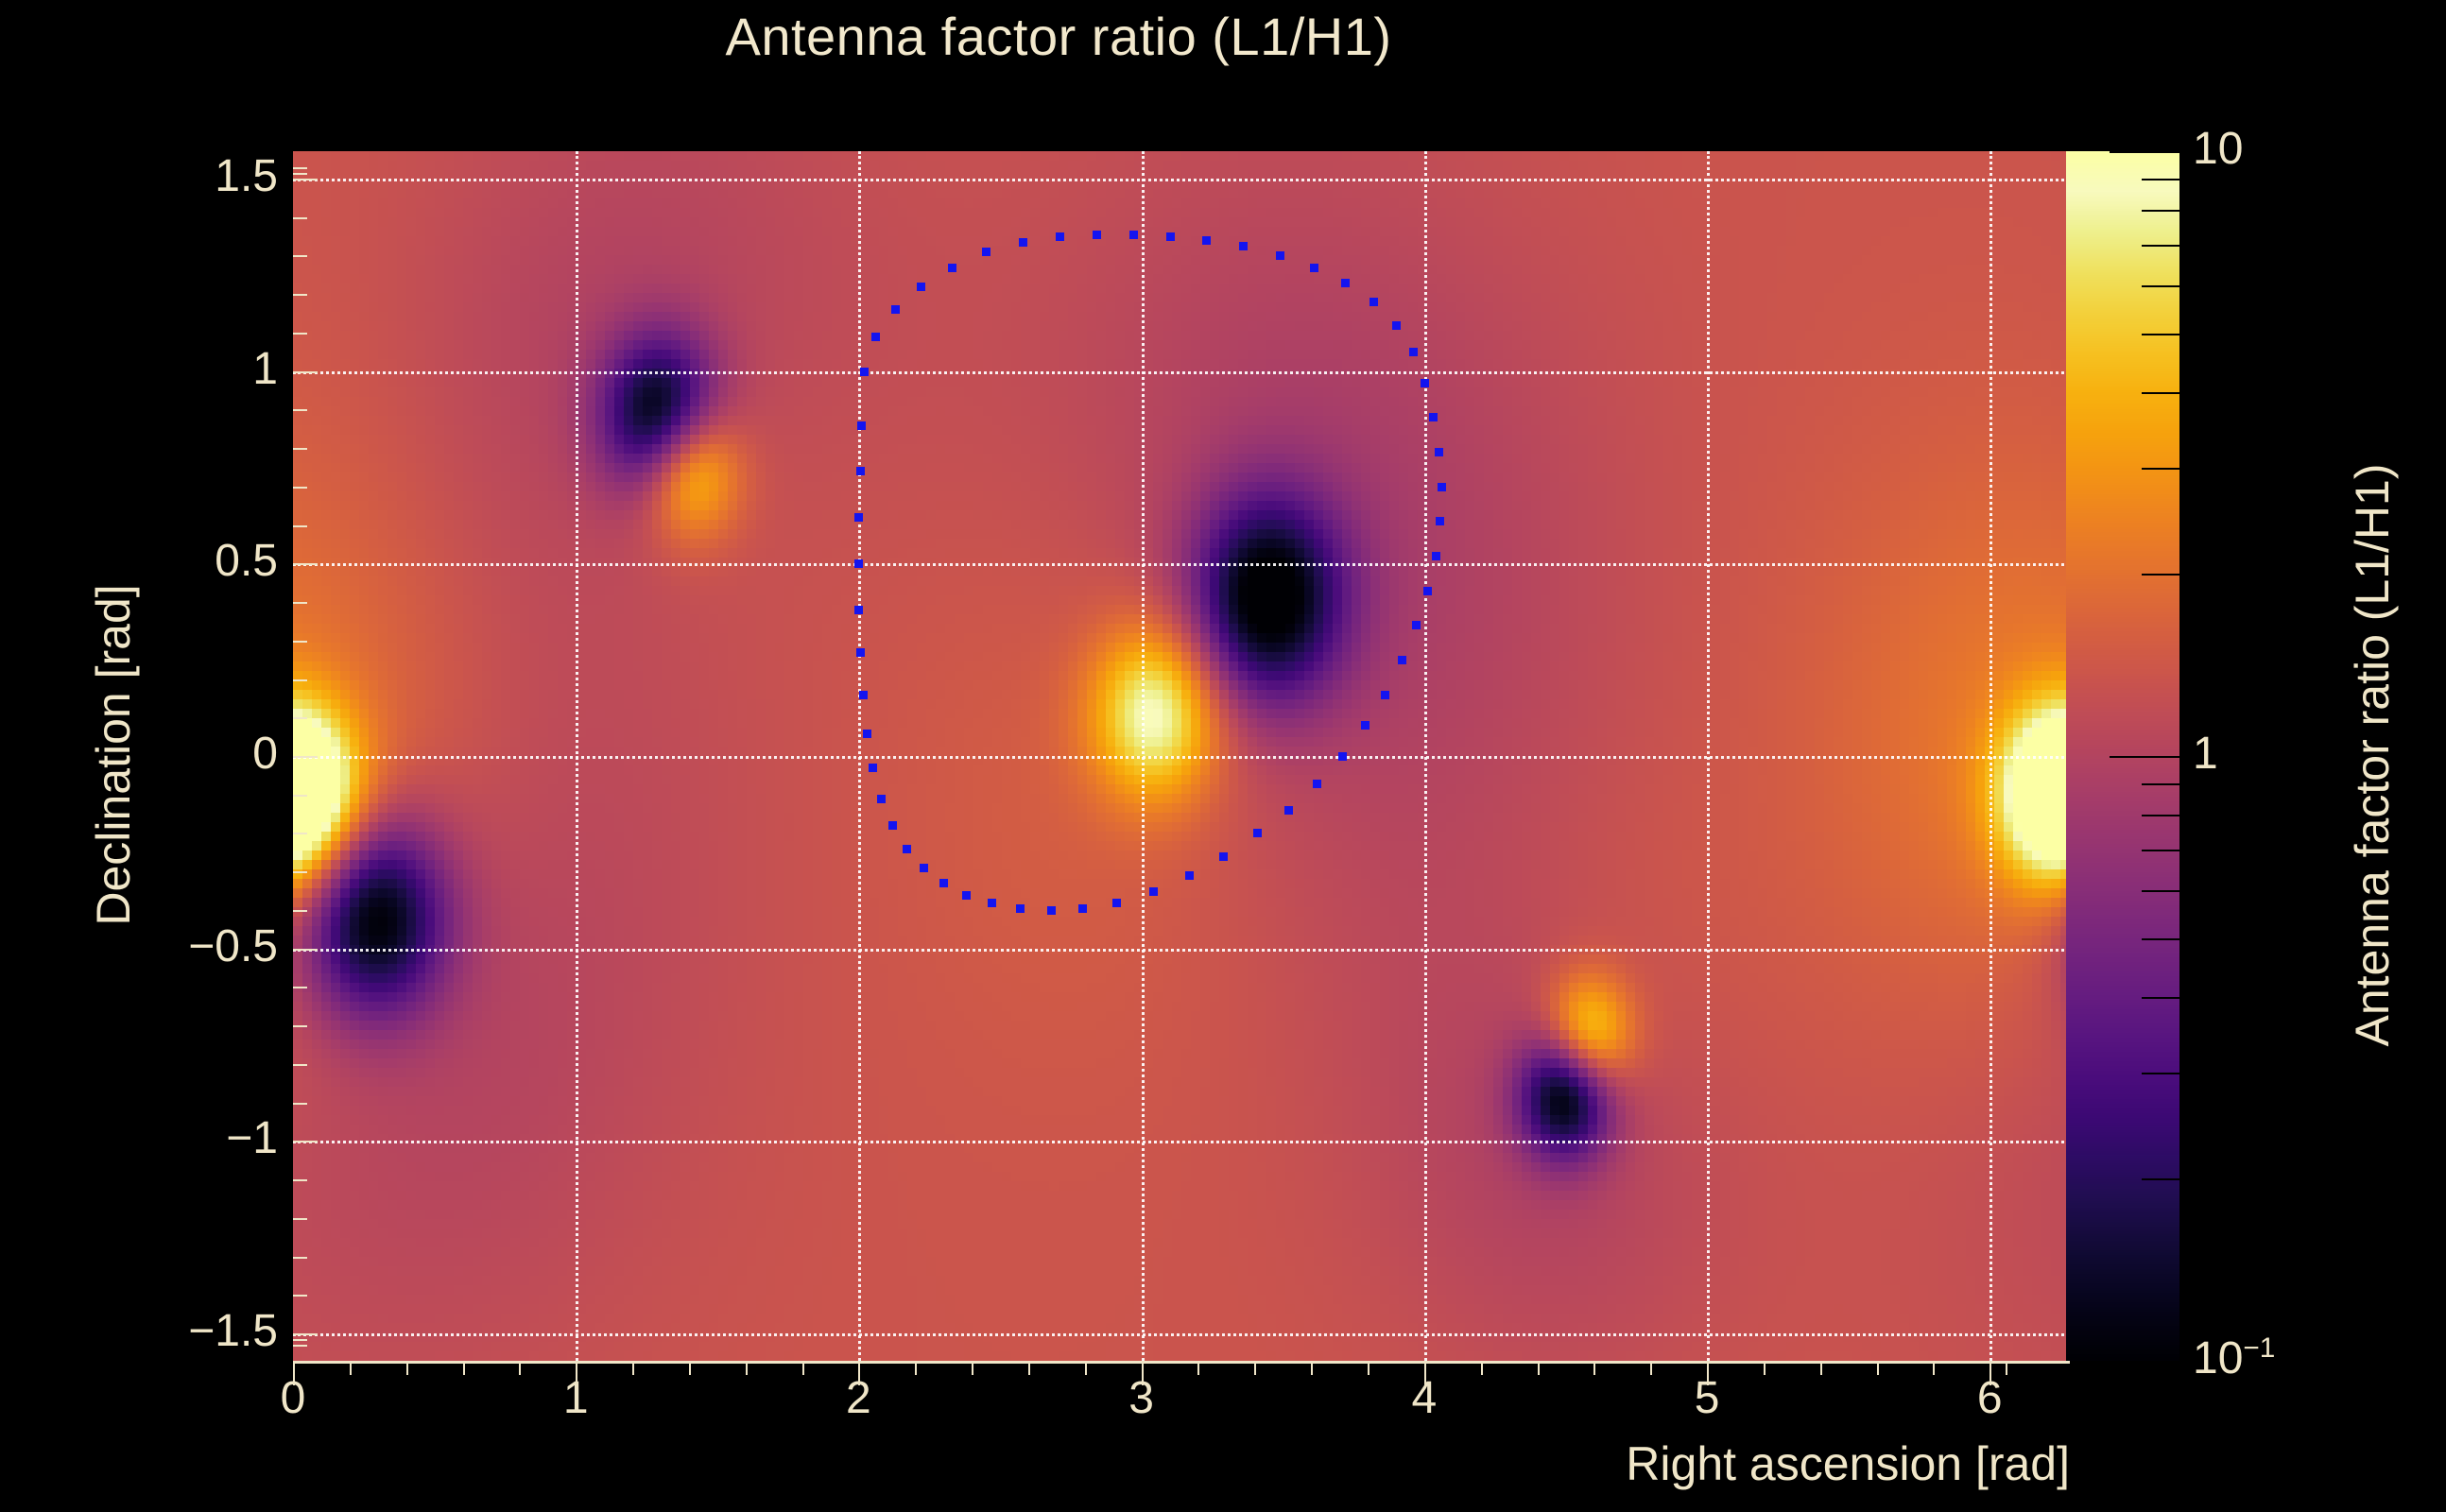  Describe the element at coordinates (2205, 754) in the screenshot. I see `colorbar-tick-label: 1` at that location.